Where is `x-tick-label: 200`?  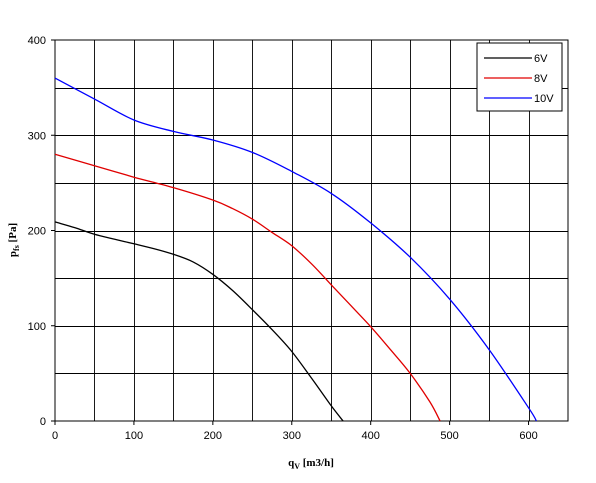
x-tick-label: 200 is located at coordinates (213, 436).